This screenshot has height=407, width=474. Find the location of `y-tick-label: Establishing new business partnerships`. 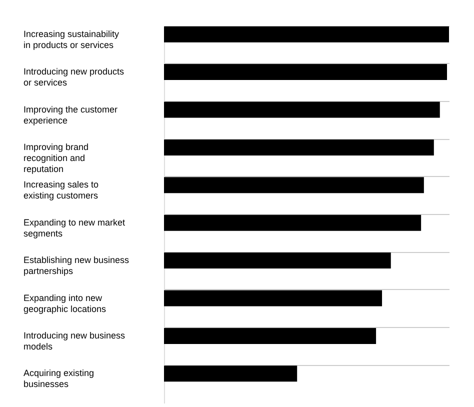

y-tick-label: Establishing new business partnerships is located at coordinates (77, 265).